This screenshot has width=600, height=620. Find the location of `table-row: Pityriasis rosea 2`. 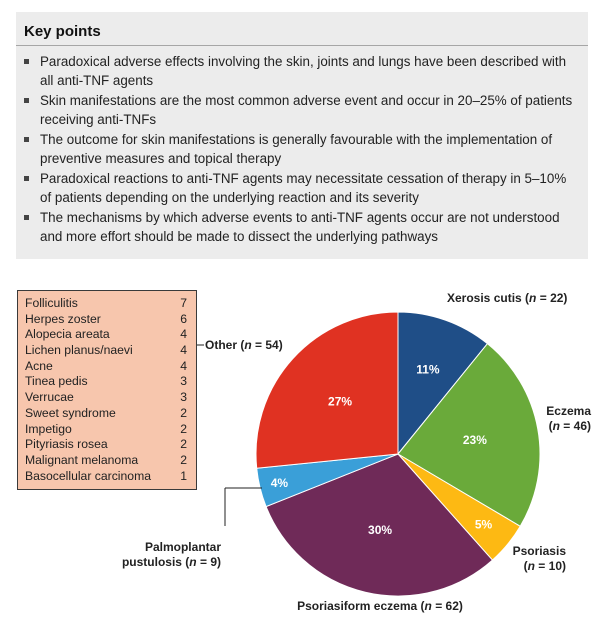

table-row: Pityriasis rosea 2 is located at coordinates (107, 445).